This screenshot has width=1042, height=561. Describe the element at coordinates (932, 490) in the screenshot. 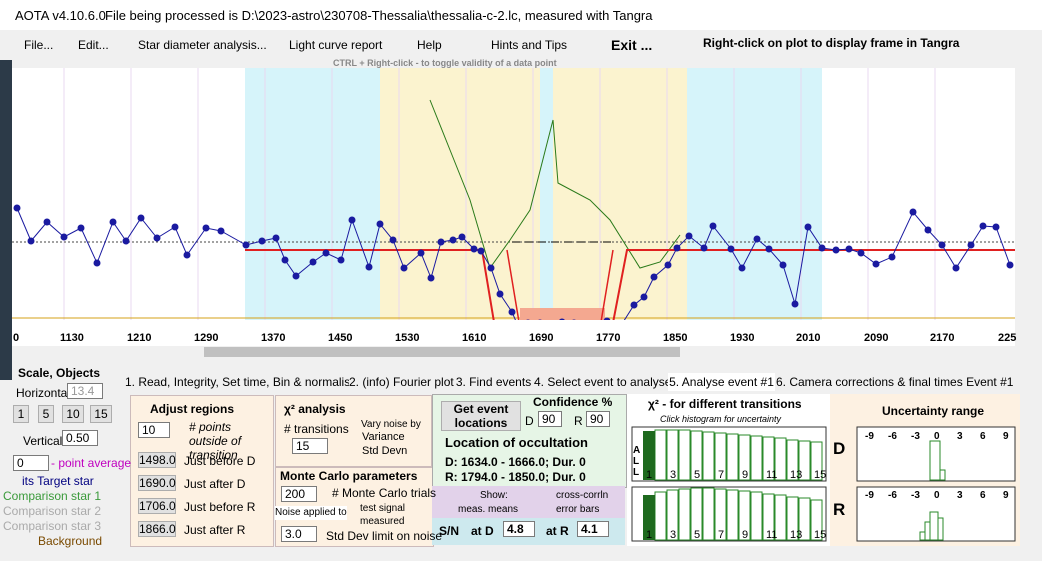

I see `unc-bars` at that location.